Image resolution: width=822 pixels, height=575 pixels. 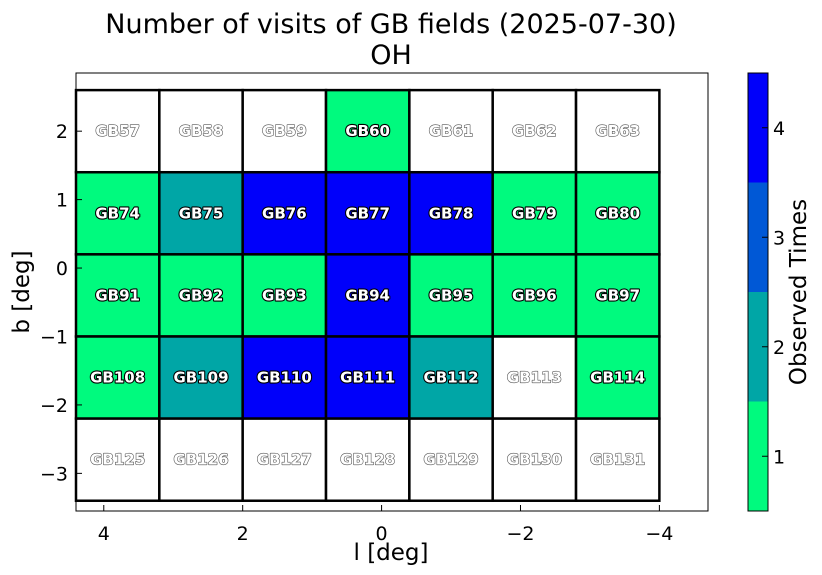 What do you see at coordinates (62, 201) in the screenshot?
I see `y-tick-label: 1` at bounding box center [62, 201].